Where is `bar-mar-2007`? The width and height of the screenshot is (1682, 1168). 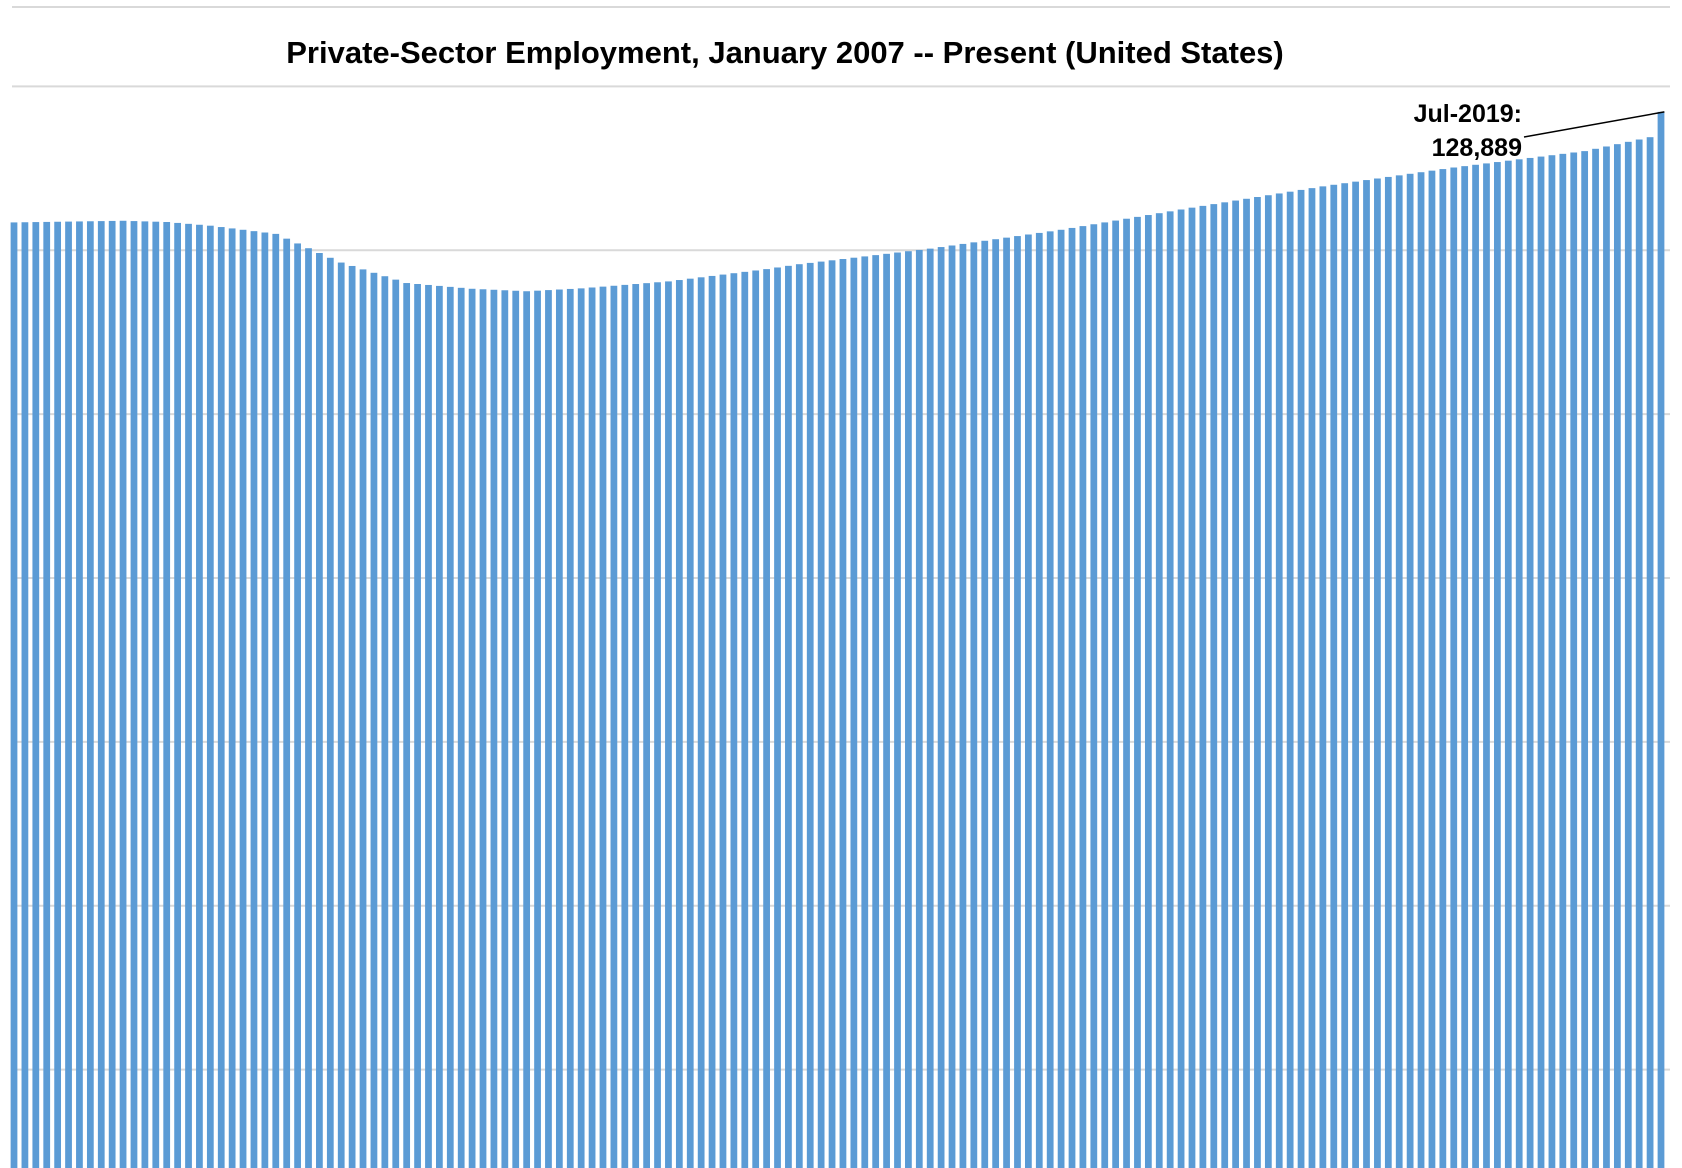 bar-mar-2007 is located at coordinates (36, 695).